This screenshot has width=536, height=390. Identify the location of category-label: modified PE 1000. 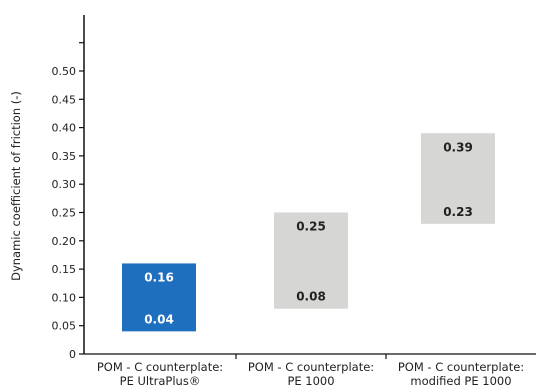
(460, 381).